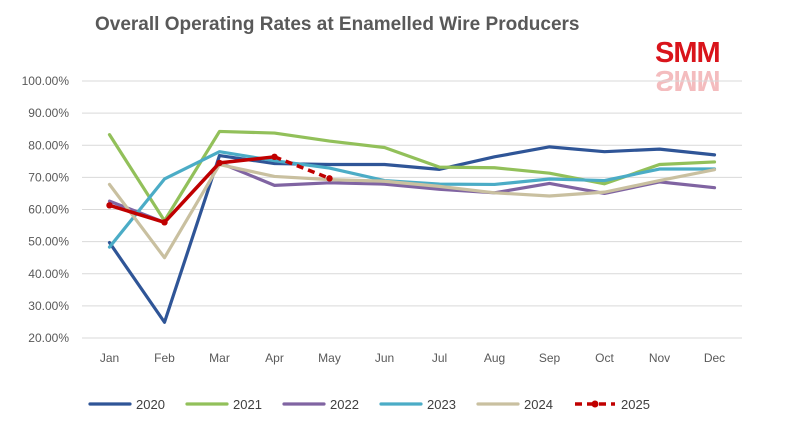 The width and height of the screenshot is (790, 433). I want to click on x-axis-tick-labels: Jan Feb Mar Apr May Jun Jul Aug Sep Oct Nov Dec, so click(412, 358).